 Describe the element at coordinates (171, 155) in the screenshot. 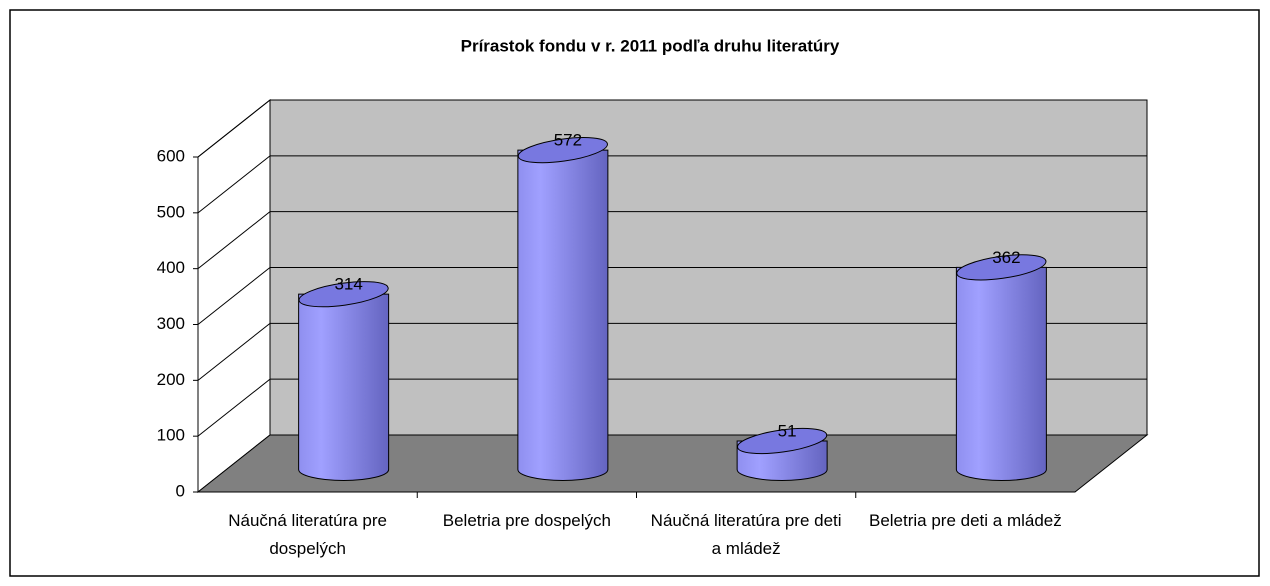

I see `y-tick-label: 600` at that location.